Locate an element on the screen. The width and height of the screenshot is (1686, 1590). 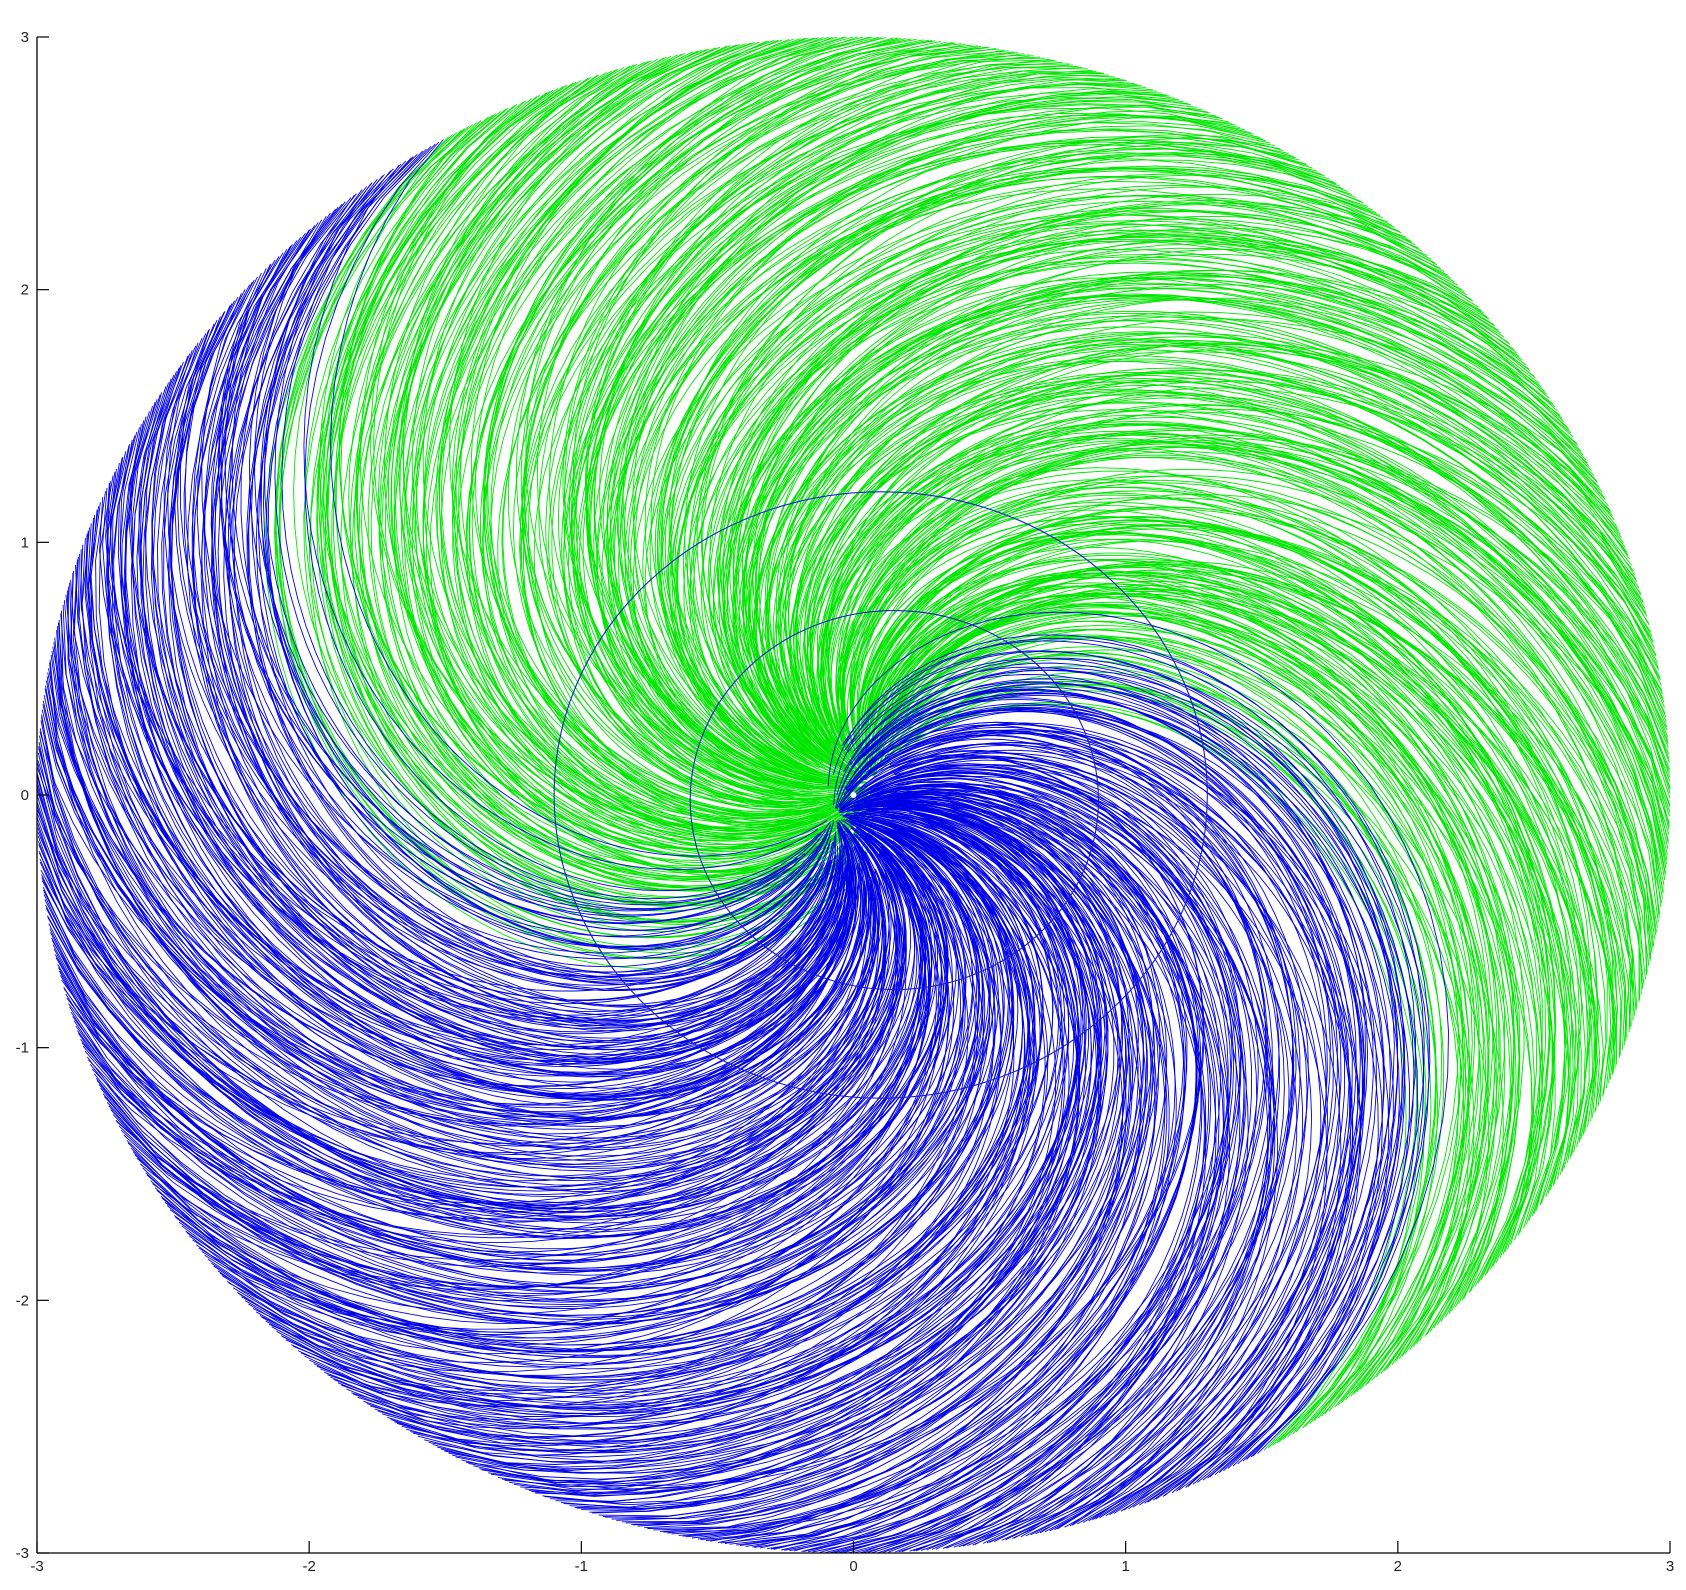
outer-reference-circle is located at coordinates (880, 795).